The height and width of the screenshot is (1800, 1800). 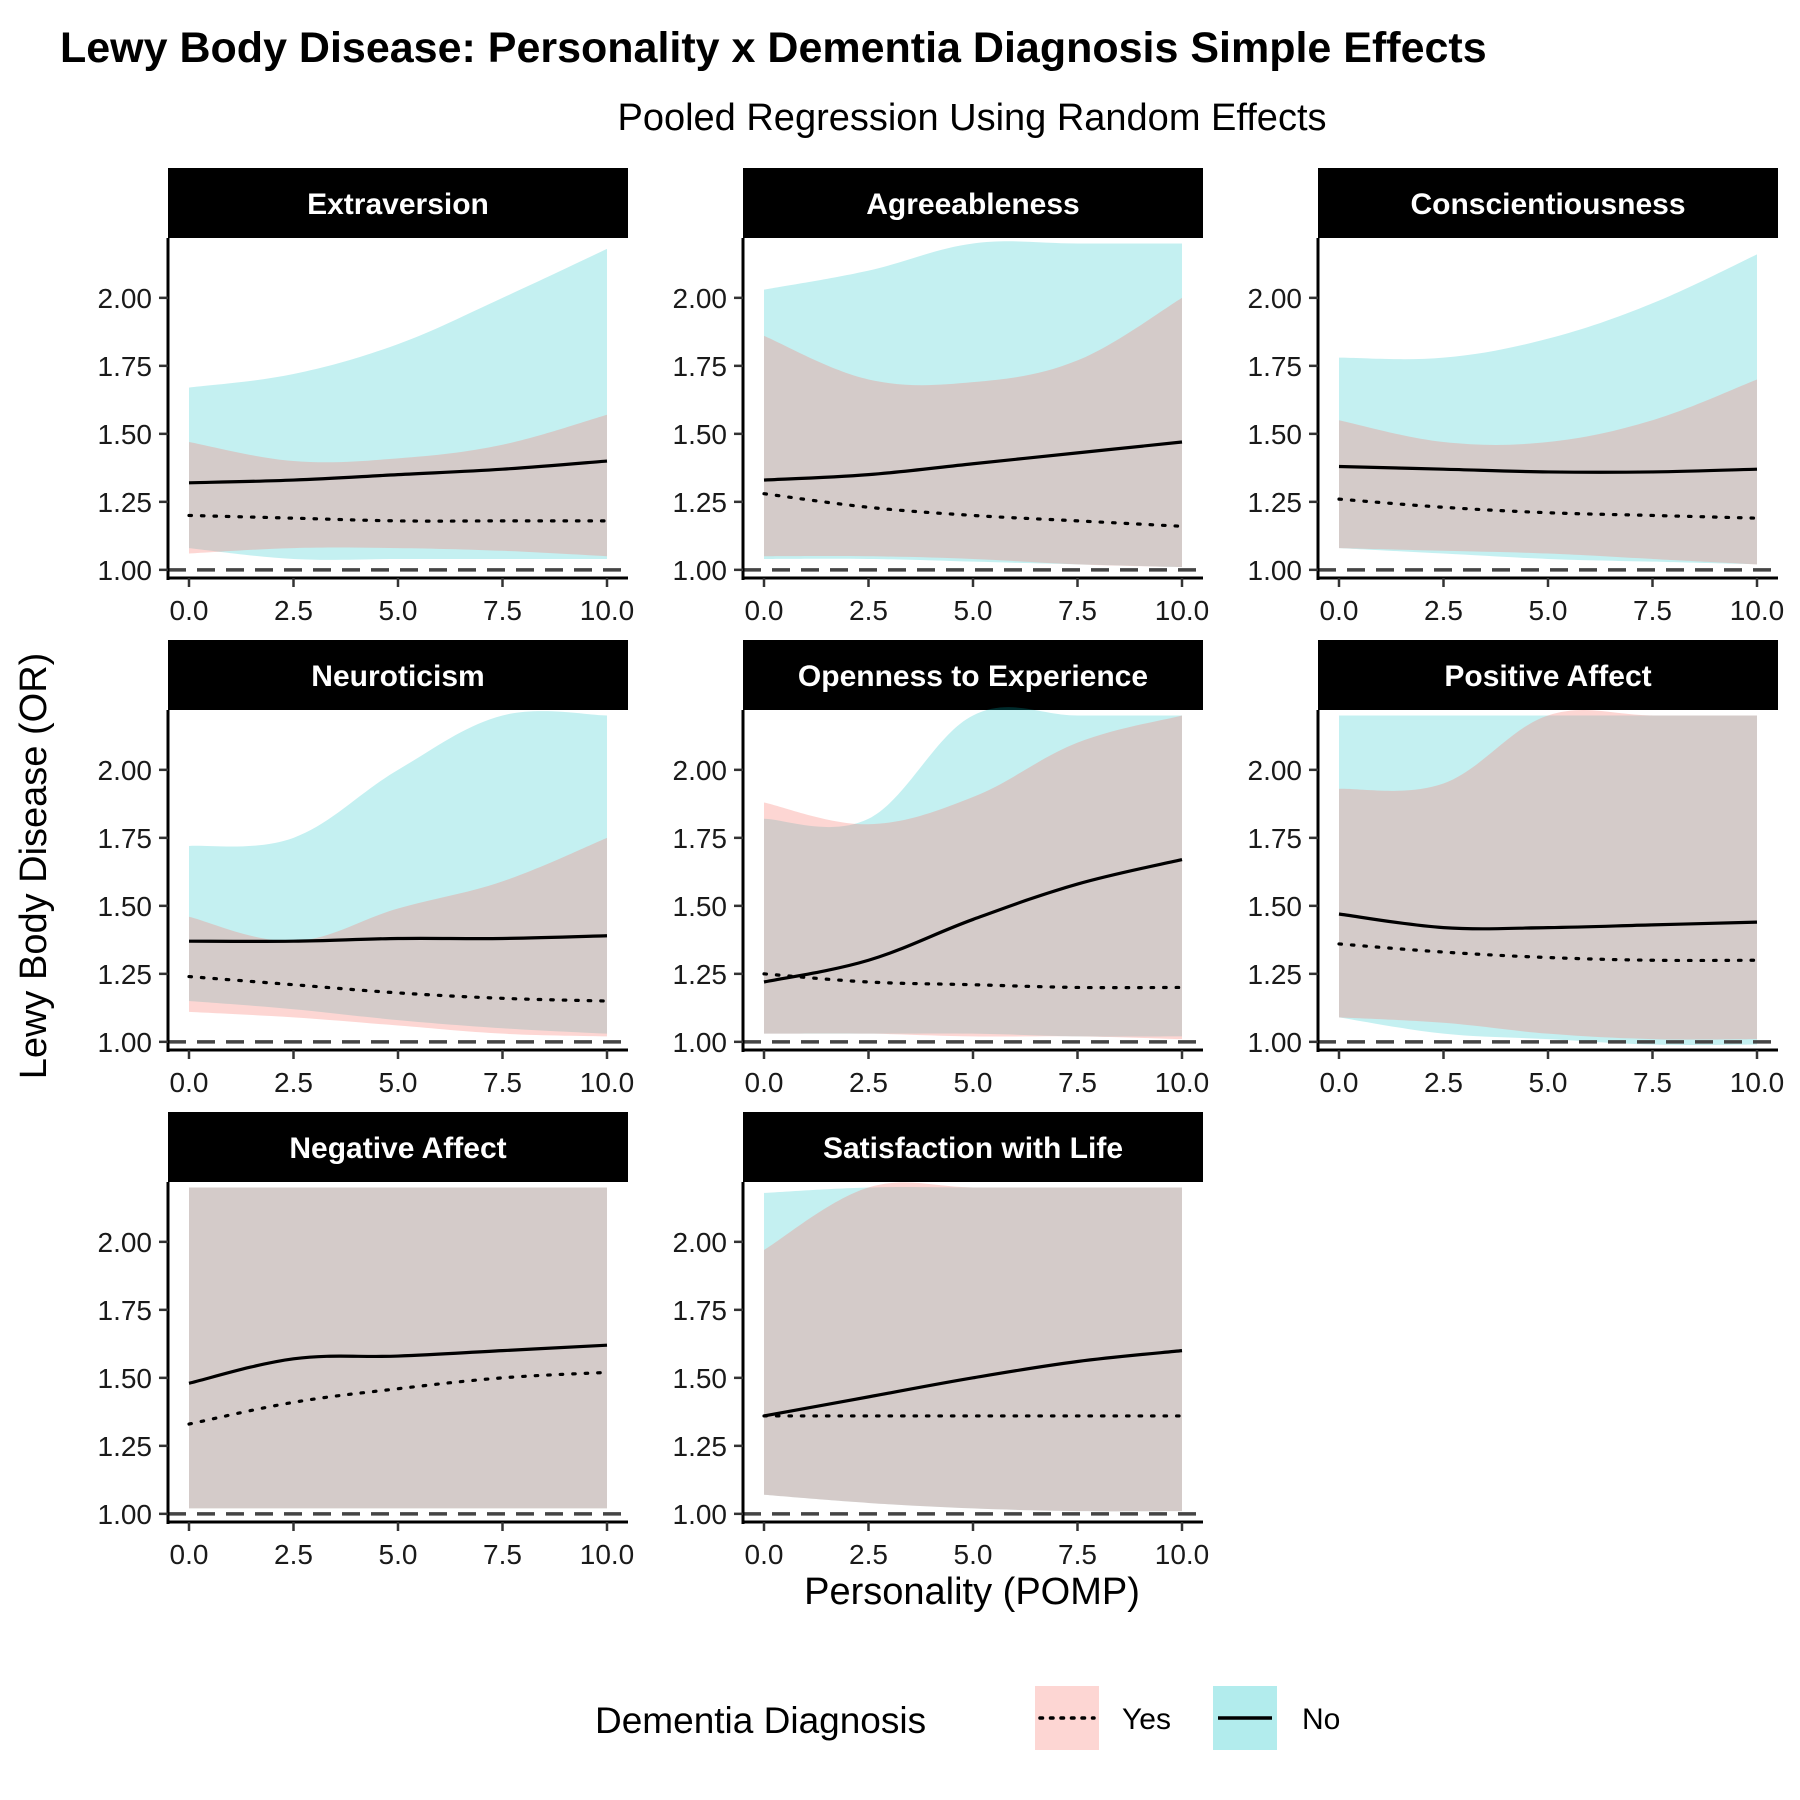 What do you see at coordinates (967, 1718) in the screenshot?
I see `legend: Dementia Diagnosis Yes No` at bounding box center [967, 1718].